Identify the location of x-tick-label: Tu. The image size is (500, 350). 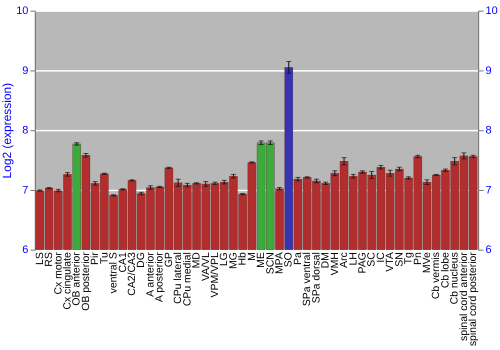
(104, 258).